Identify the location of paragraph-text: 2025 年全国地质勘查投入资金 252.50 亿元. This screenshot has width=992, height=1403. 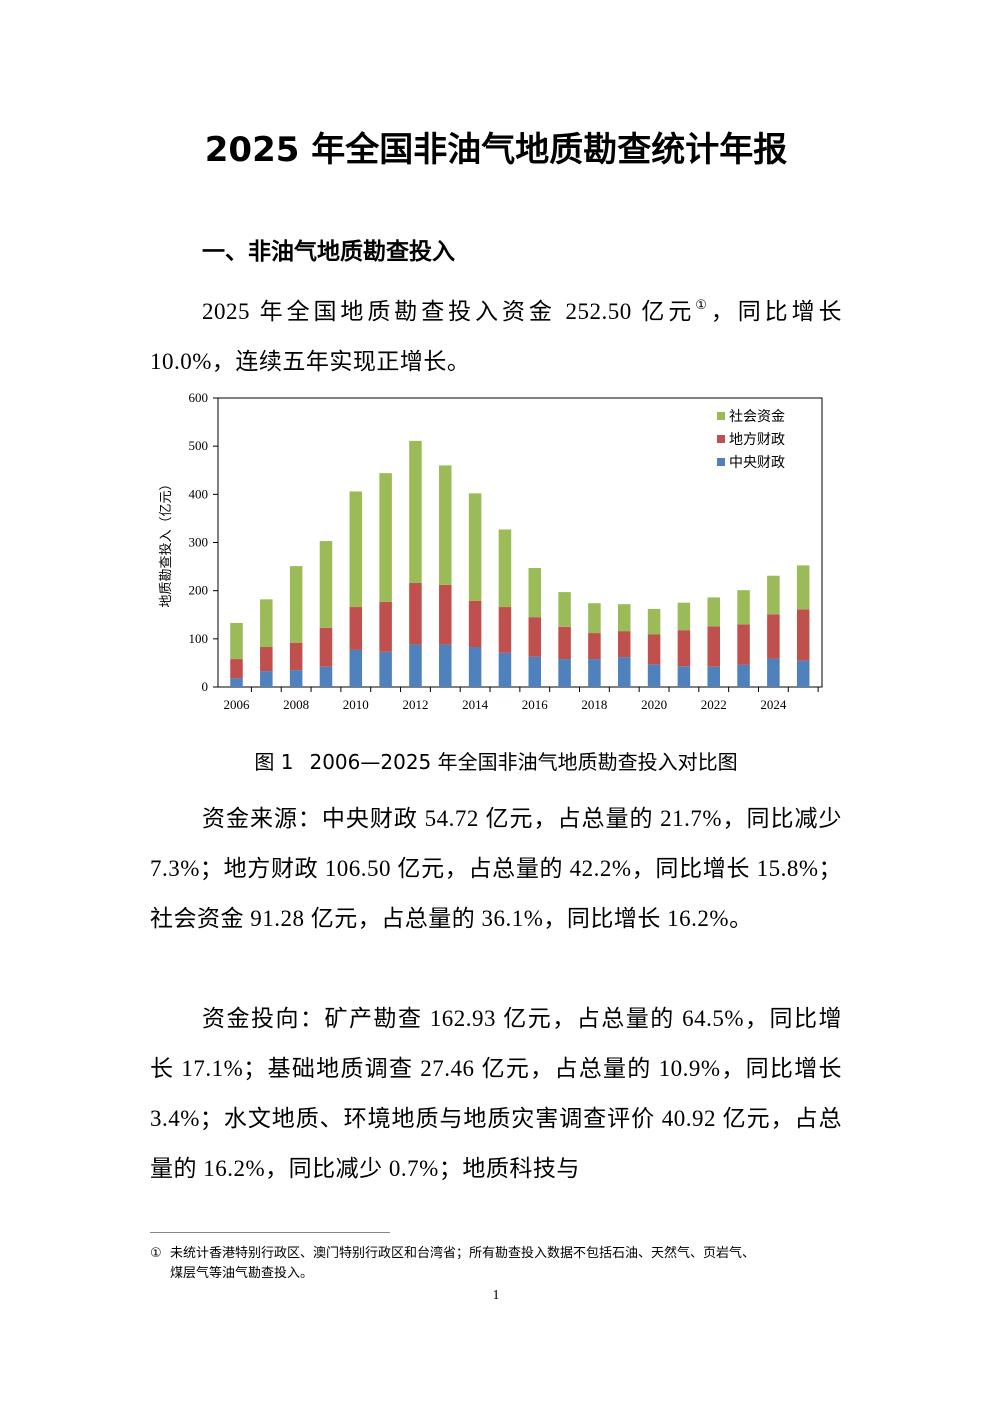
(449, 311).